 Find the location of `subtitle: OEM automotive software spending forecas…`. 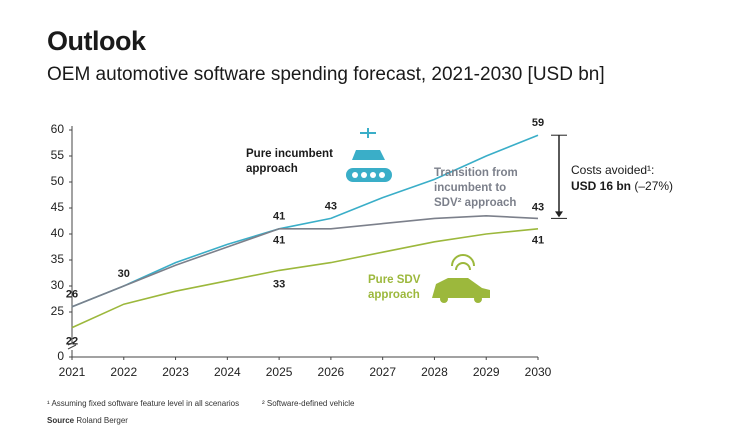

subtitle: OEM automotive software spending forecas… is located at coordinates (326, 74).